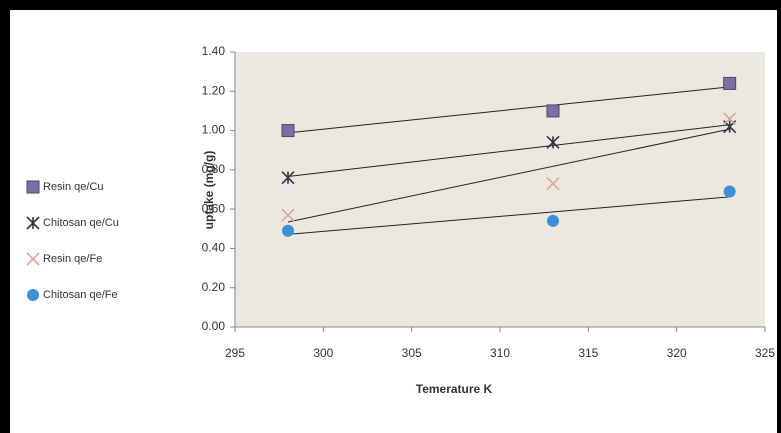  What do you see at coordinates (412, 353) in the screenshot?
I see `x-tick-label: 305` at bounding box center [412, 353].